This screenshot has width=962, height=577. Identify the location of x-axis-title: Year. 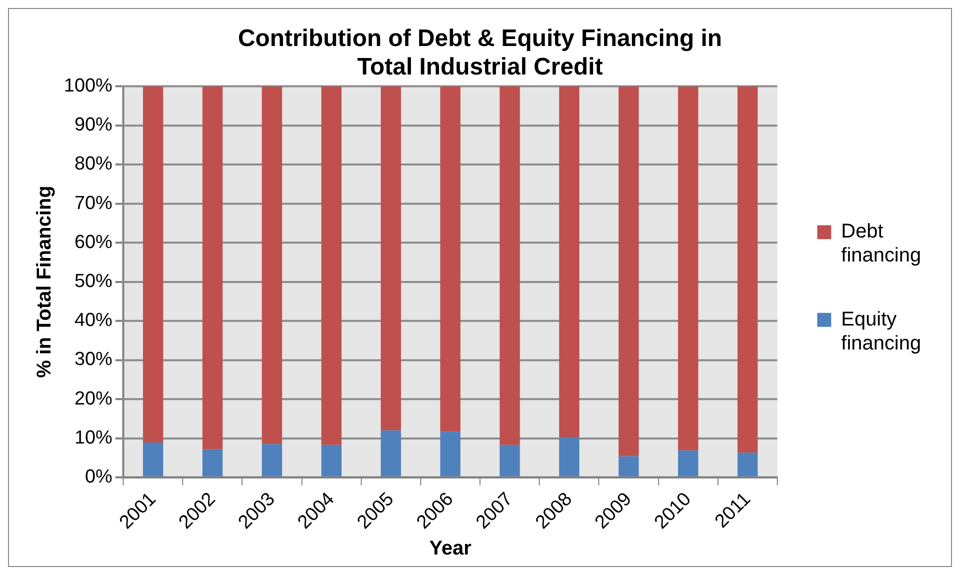
(450, 549).